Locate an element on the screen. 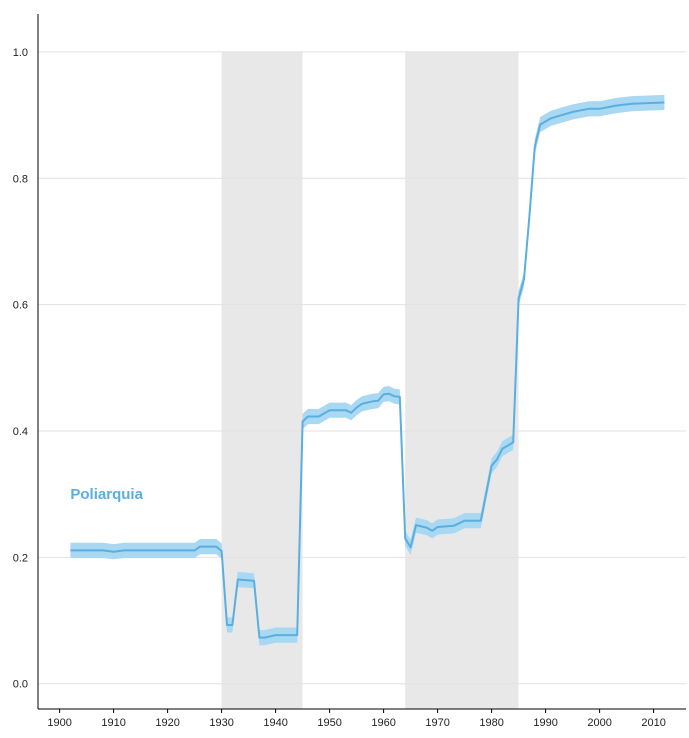 Image resolution: width=689 pixels, height=738 pixels. y-tick-label: 0.6 is located at coordinates (20, 306).